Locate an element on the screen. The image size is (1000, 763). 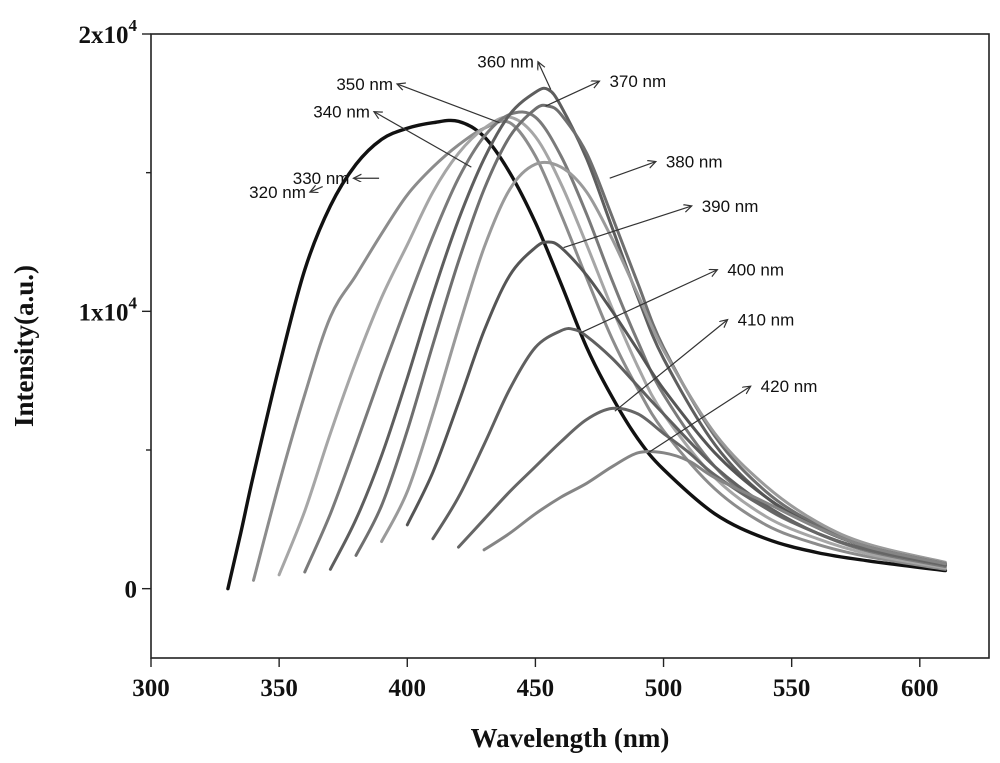
x-axis-title: Wavelength (nm) is located at coordinates (570, 738).